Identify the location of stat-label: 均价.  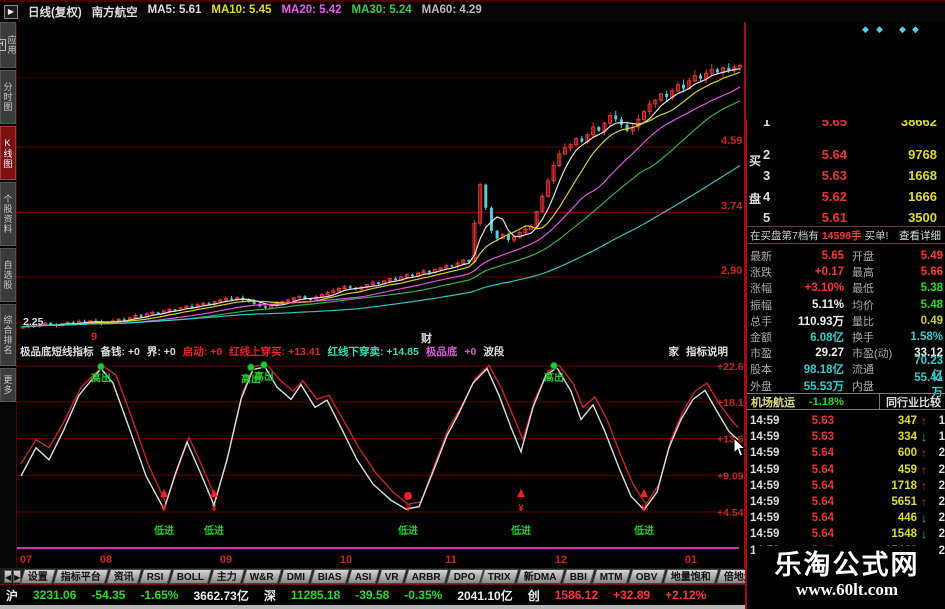
(863, 305).